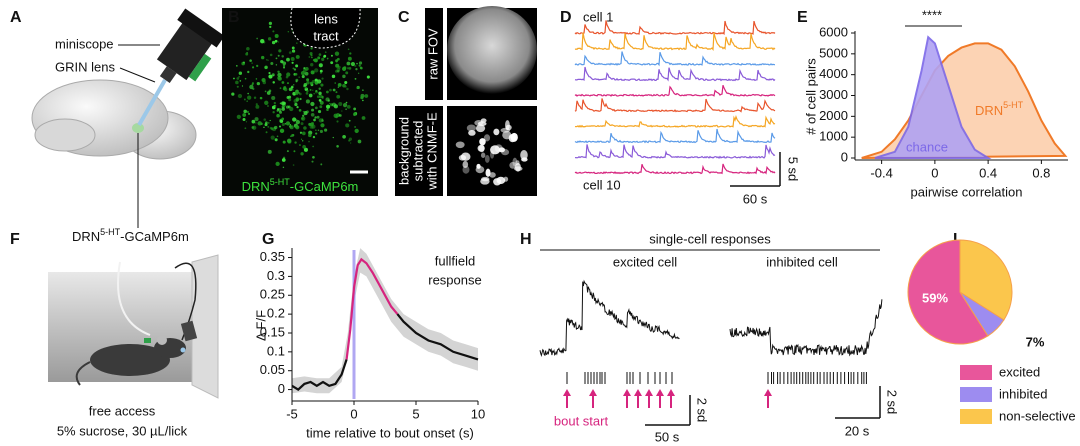  Describe the element at coordinates (833, 136) in the screenshot. I see `y-tick-label: 1000` at that location.